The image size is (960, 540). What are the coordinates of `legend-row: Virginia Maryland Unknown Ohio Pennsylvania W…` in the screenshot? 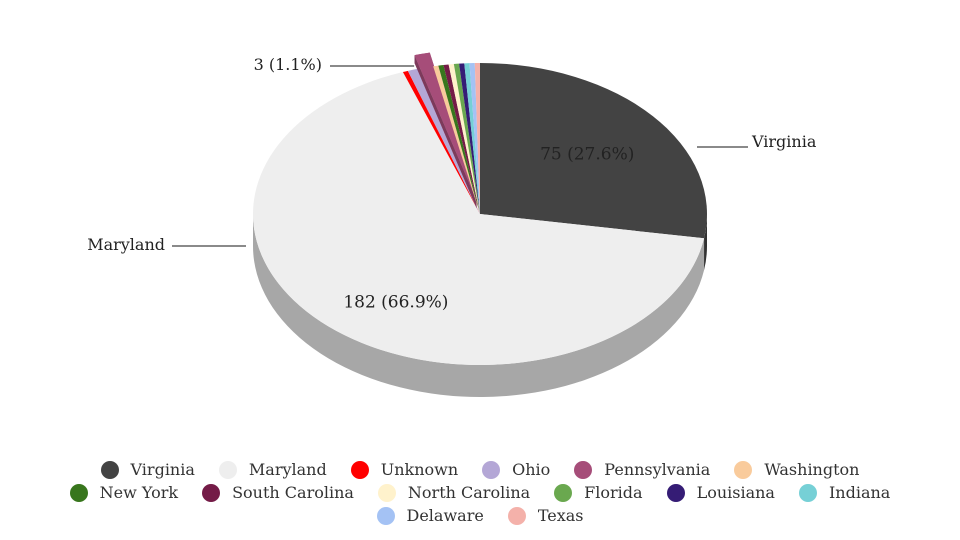 It's located at (480, 469).